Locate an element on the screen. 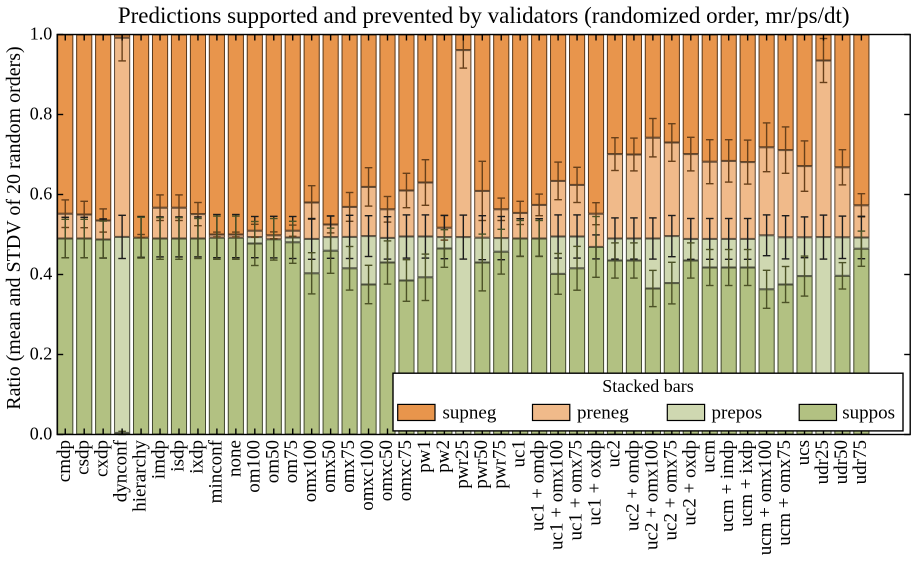 Image resolution: width=919 pixels, height=562 pixels. svg-text: pwr50 is located at coordinates (481, 464).